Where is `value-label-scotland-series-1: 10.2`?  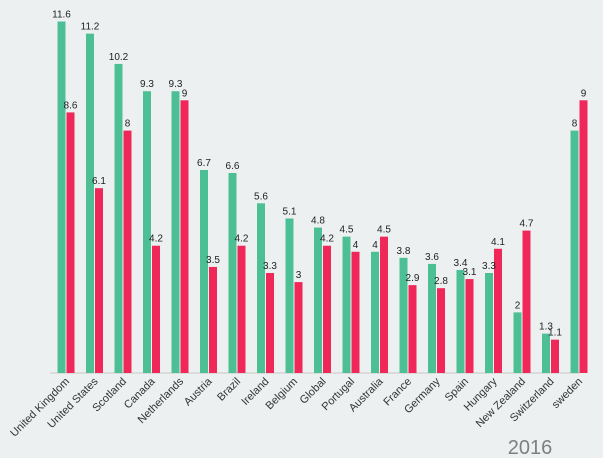
value-label-scotland-series-1: 10.2 is located at coordinates (119, 57).